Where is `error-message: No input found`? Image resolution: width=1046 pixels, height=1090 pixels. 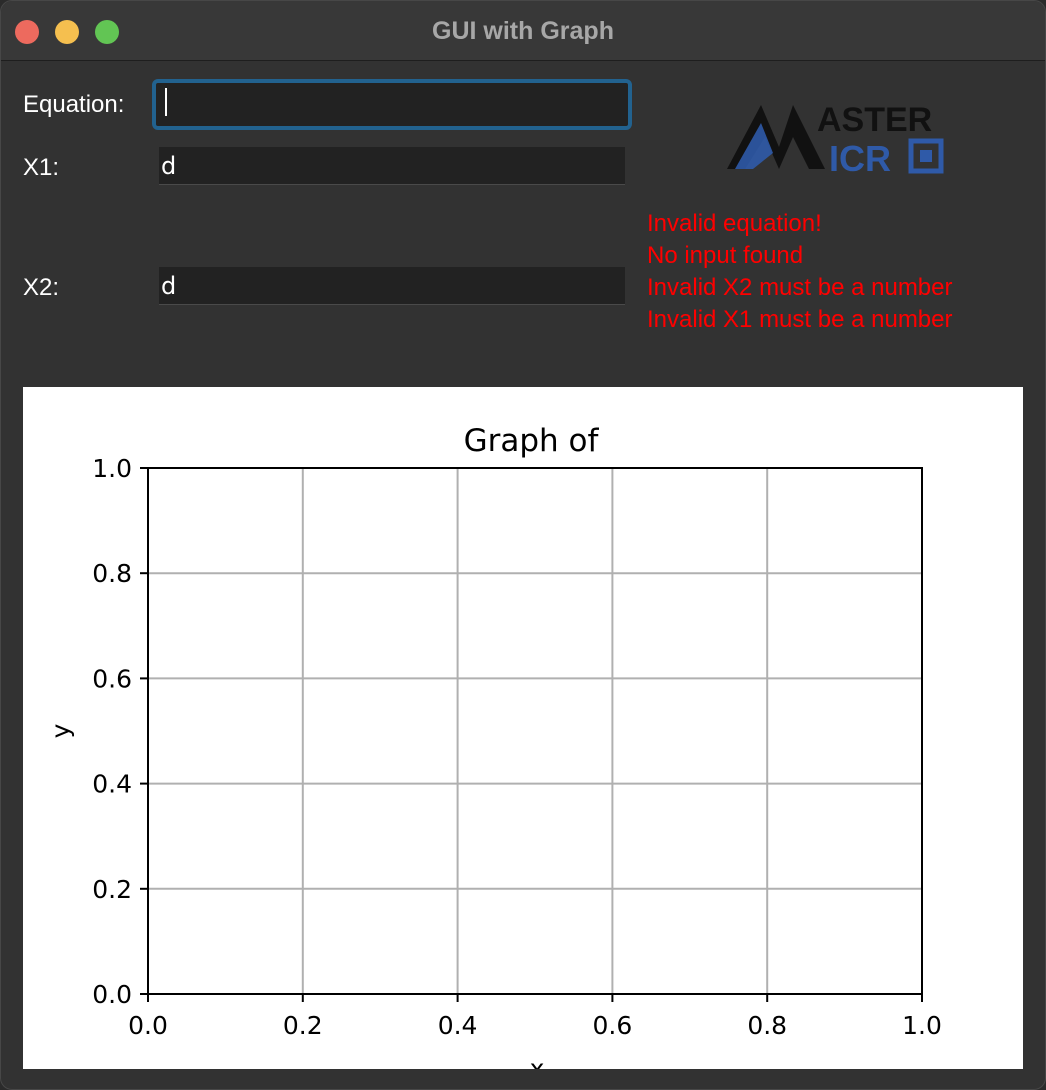 error-message: No input found is located at coordinates (725, 255).